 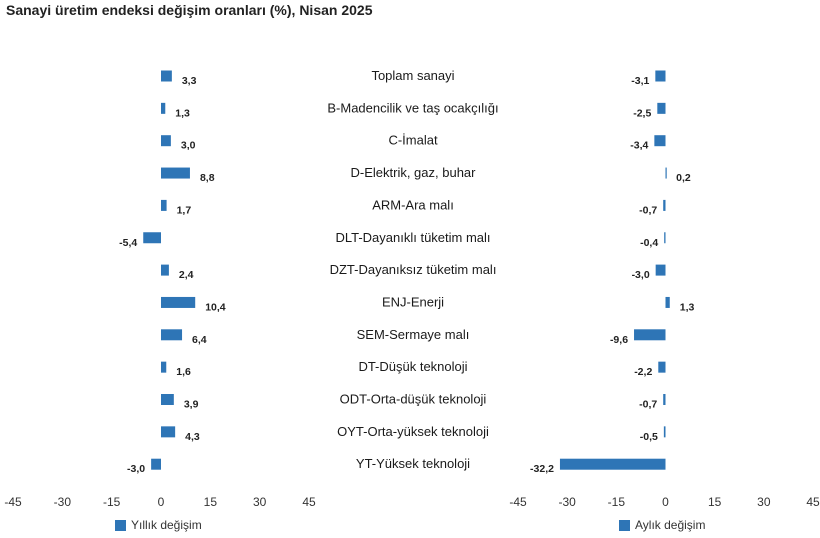 I want to click on yearly-x-tick-label: -30, so click(x=63, y=502).